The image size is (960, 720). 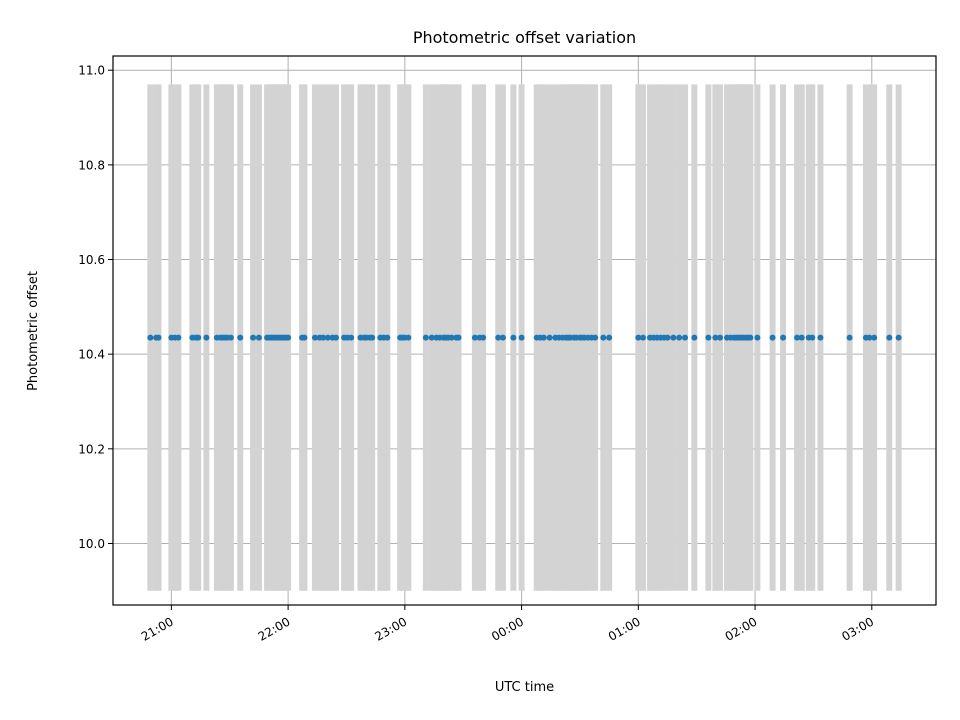 What do you see at coordinates (91, 355) in the screenshot?
I see `y-tick-label: 10.4` at bounding box center [91, 355].